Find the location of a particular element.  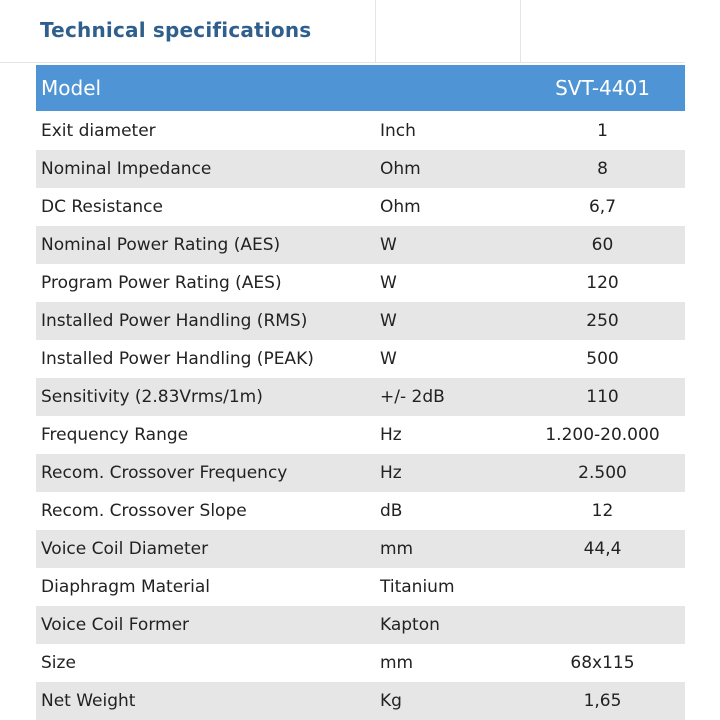

spec-value: 68x115 is located at coordinates (602, 663).